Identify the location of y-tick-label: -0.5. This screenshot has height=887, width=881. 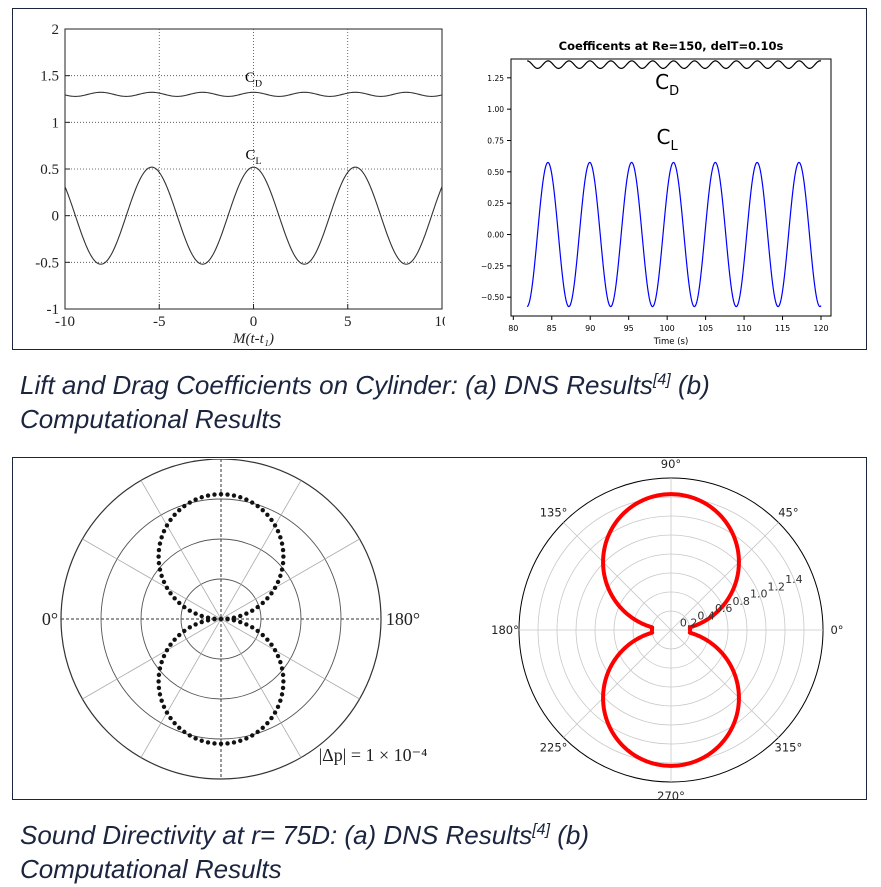
(47, 263).